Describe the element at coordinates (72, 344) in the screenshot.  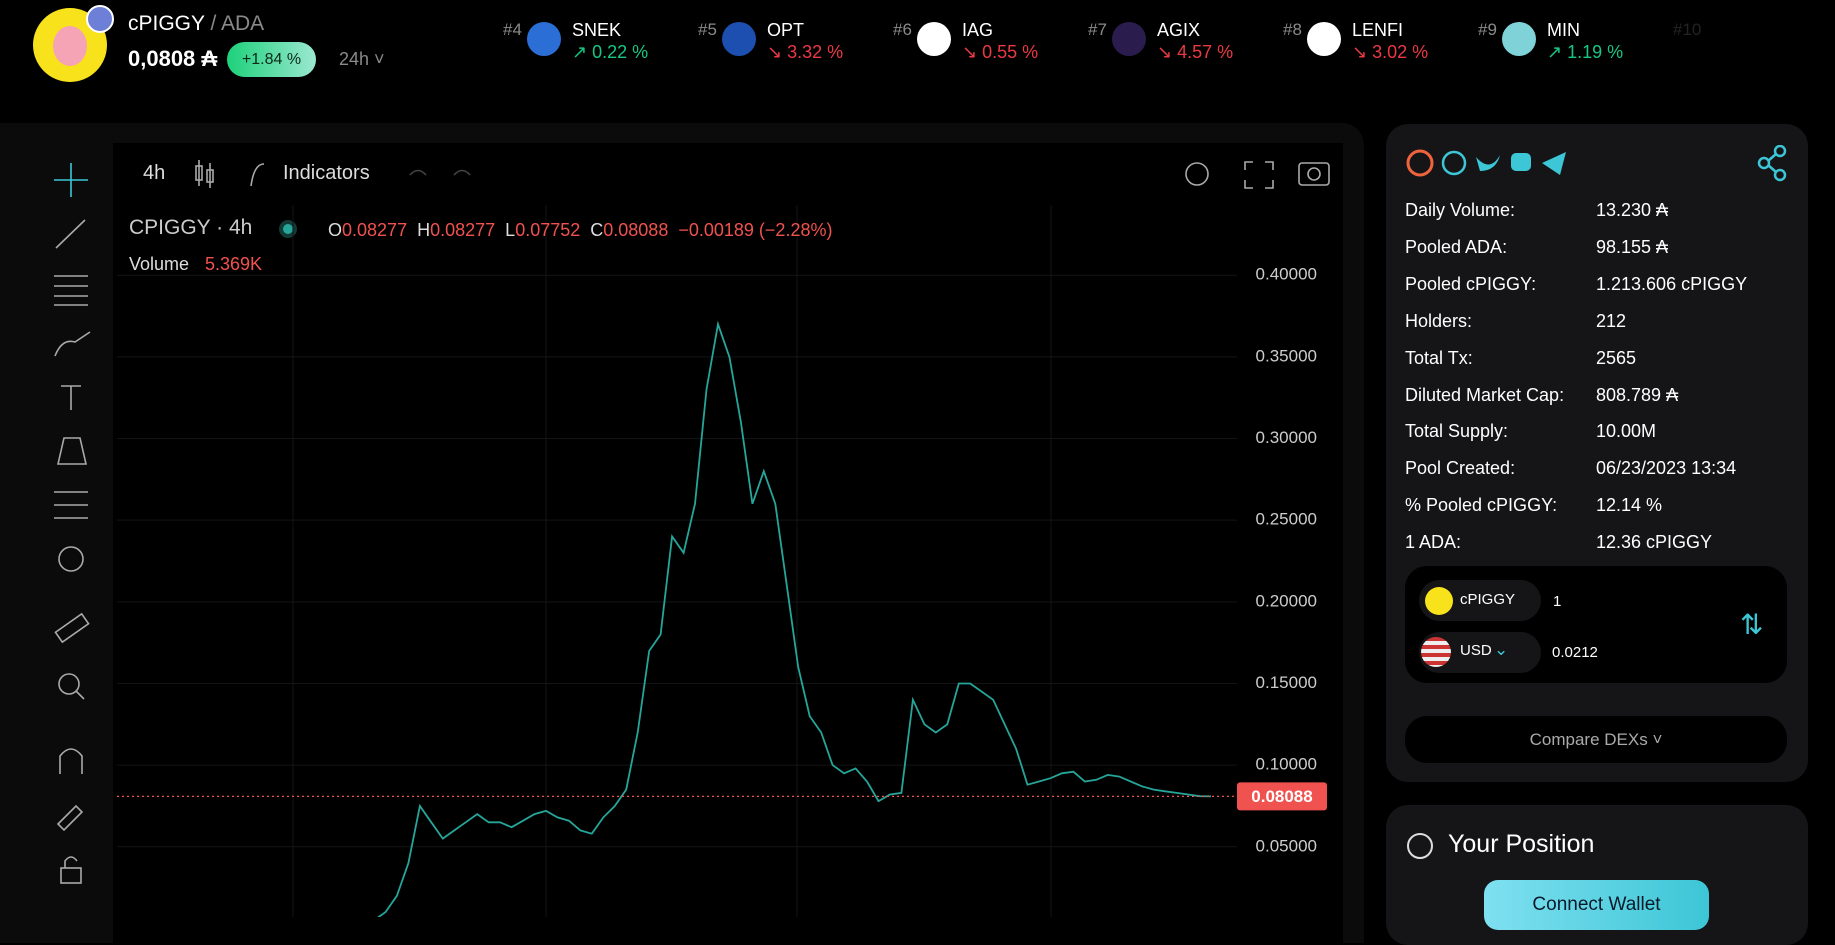
I see `brush-tool` at that location.